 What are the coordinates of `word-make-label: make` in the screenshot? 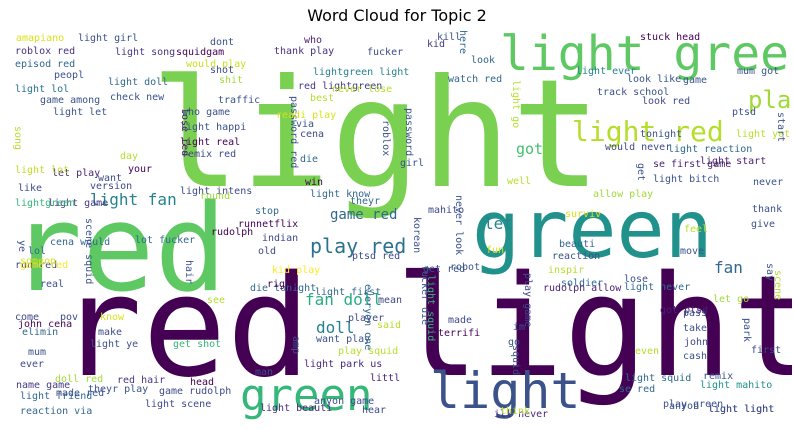 It's located at (110, 332).